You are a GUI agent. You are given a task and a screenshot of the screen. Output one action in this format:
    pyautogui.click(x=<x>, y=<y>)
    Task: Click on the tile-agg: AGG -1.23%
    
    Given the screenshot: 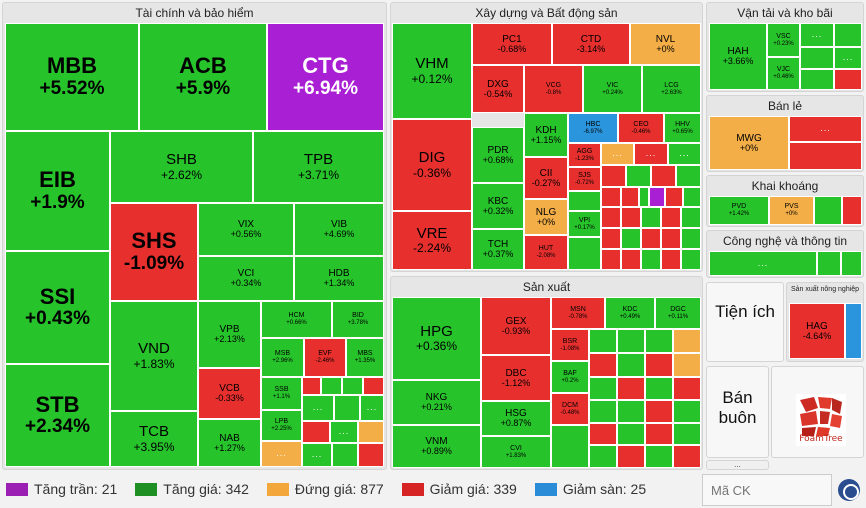 What is the action you would take?
    pyautogui.click(x=584, y=155)
    